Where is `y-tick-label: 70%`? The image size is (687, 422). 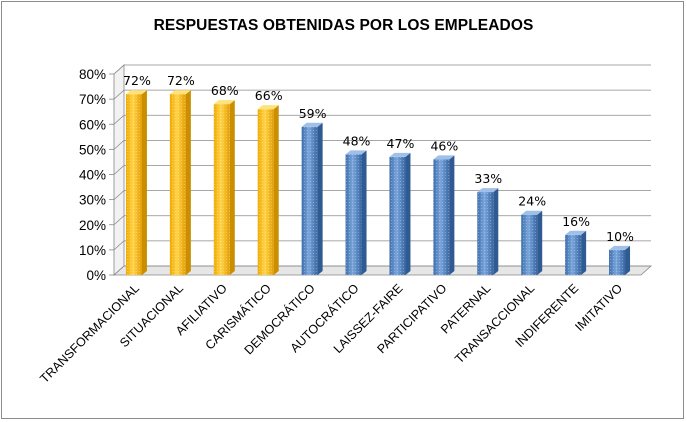 y-tick-label: 70% is located at coordinates (92, 99).